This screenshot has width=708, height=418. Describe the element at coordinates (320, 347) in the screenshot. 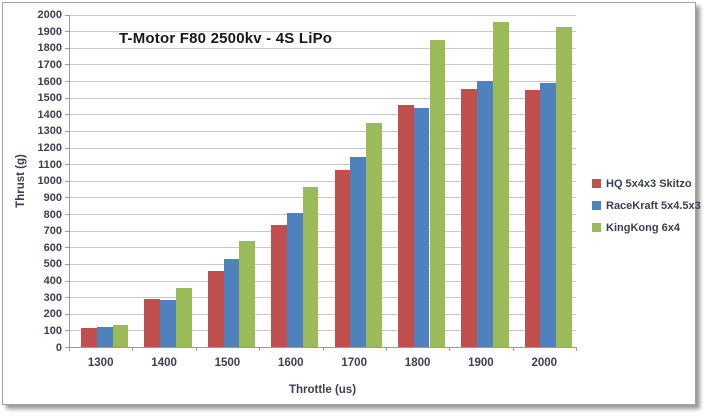

I see `x-axis-line` at that location.